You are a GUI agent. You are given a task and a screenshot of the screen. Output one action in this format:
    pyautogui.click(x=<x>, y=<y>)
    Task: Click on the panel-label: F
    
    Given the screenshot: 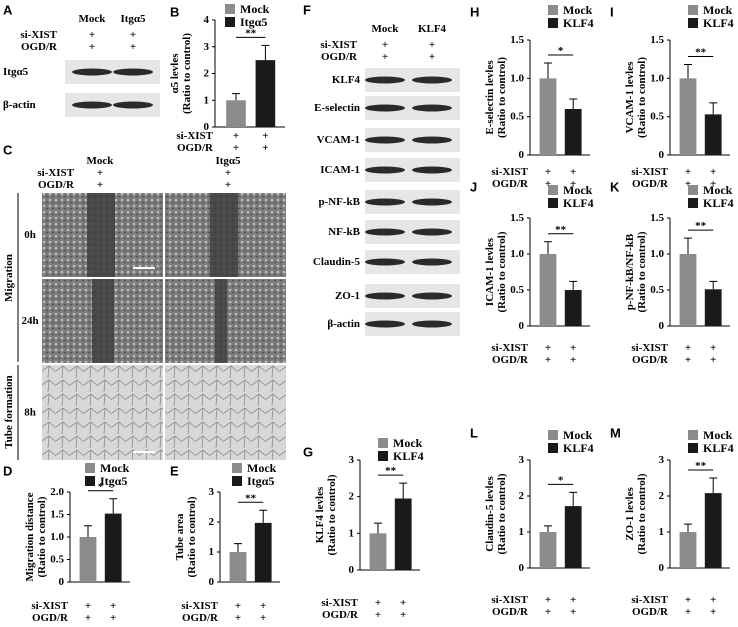 What is the action you would take?
    pyautogui.click(x=307, y=10)
    